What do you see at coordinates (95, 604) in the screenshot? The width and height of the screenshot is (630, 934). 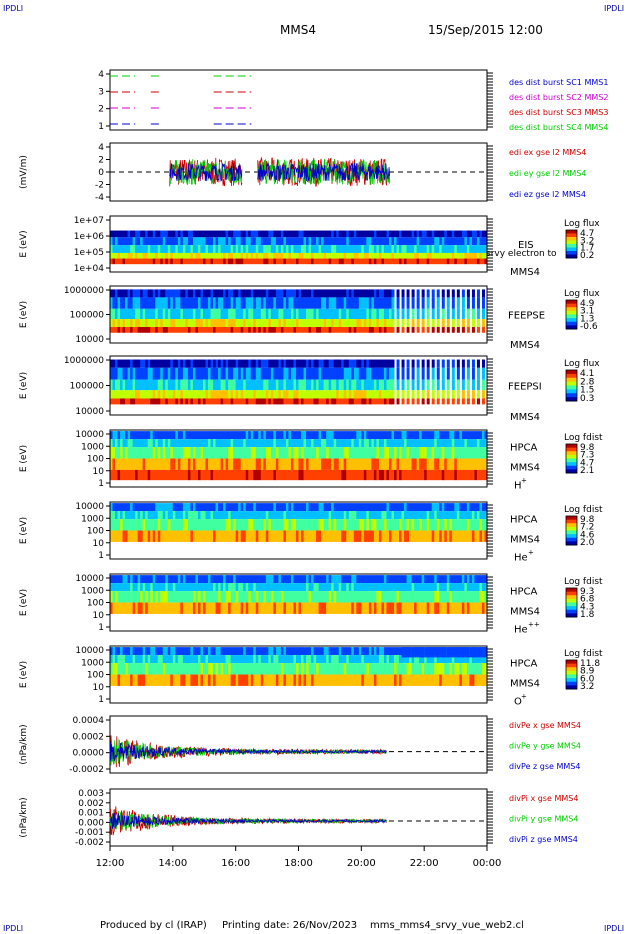 I see `y-tick-label: 100` at bounding box center [95, 604].